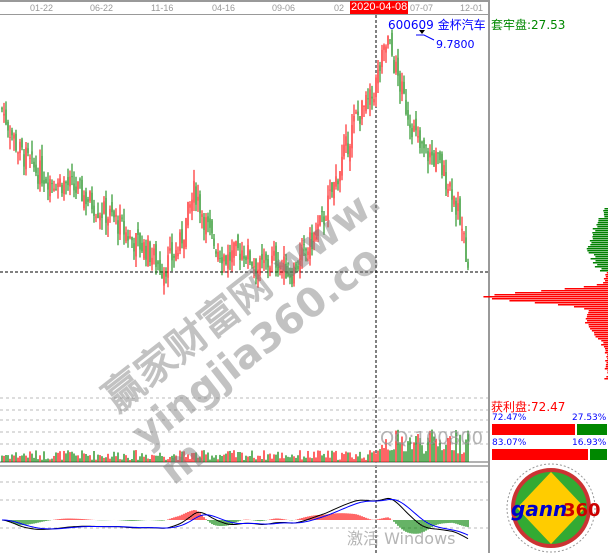 Image resolution: width=608 pixels, height=553 pixels. I want to click on date-tick: 11-16, so click(162, 8).